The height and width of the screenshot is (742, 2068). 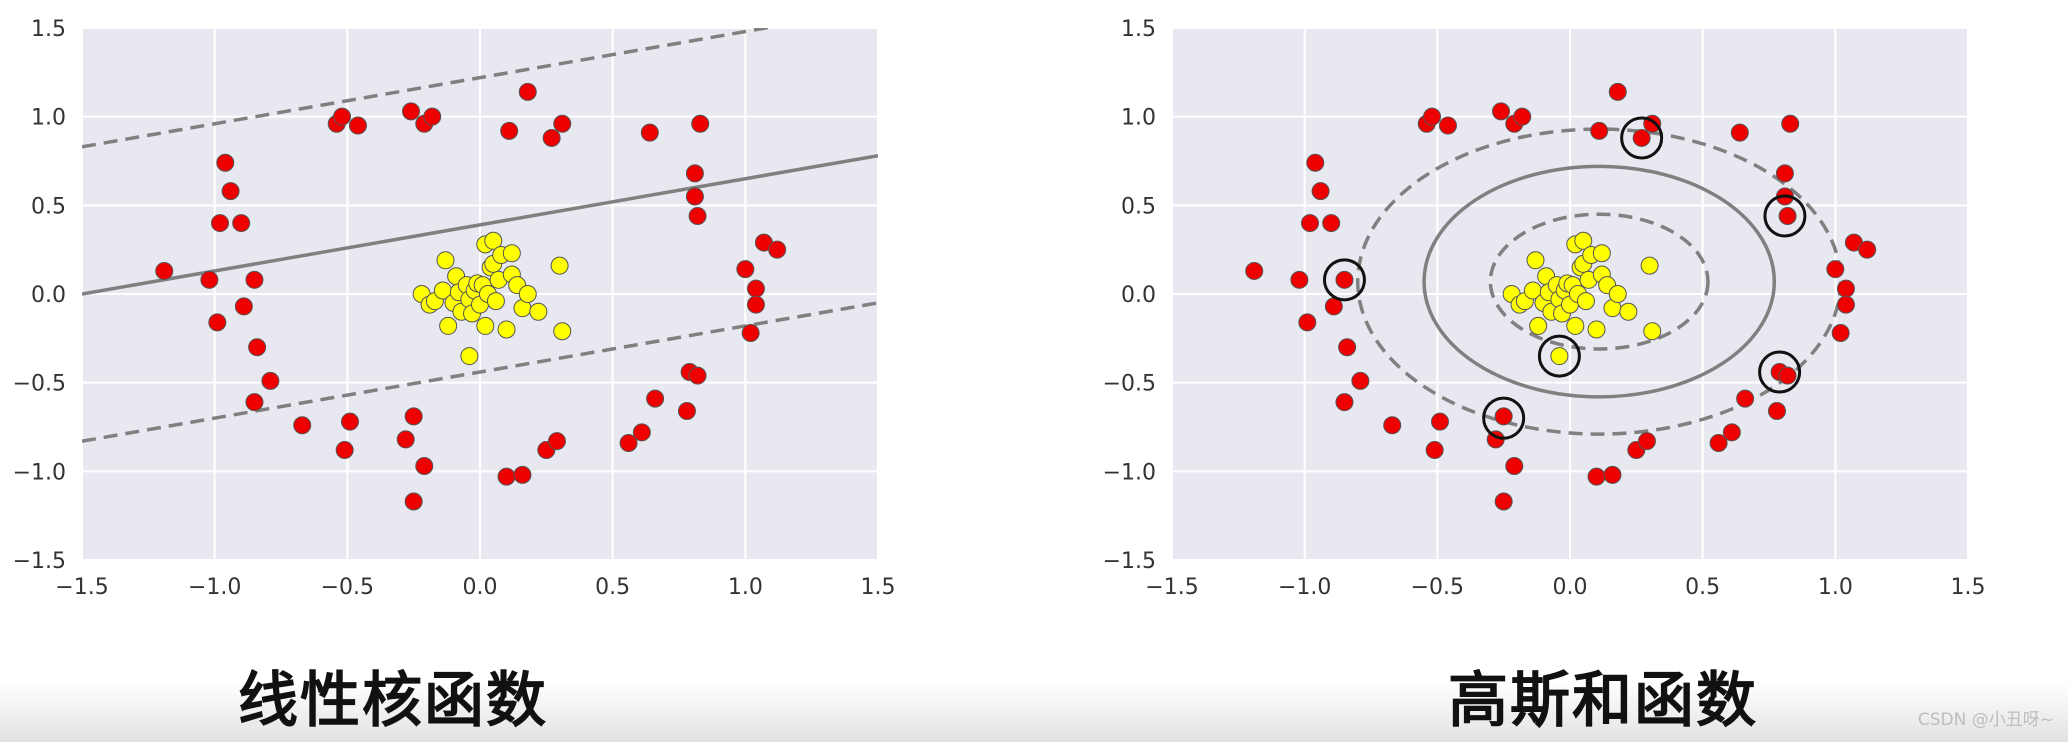 What do you see at coordinates (480, 224) in the screenshot?
I see `decision-boundary-line` at bounding box center [480, 224].